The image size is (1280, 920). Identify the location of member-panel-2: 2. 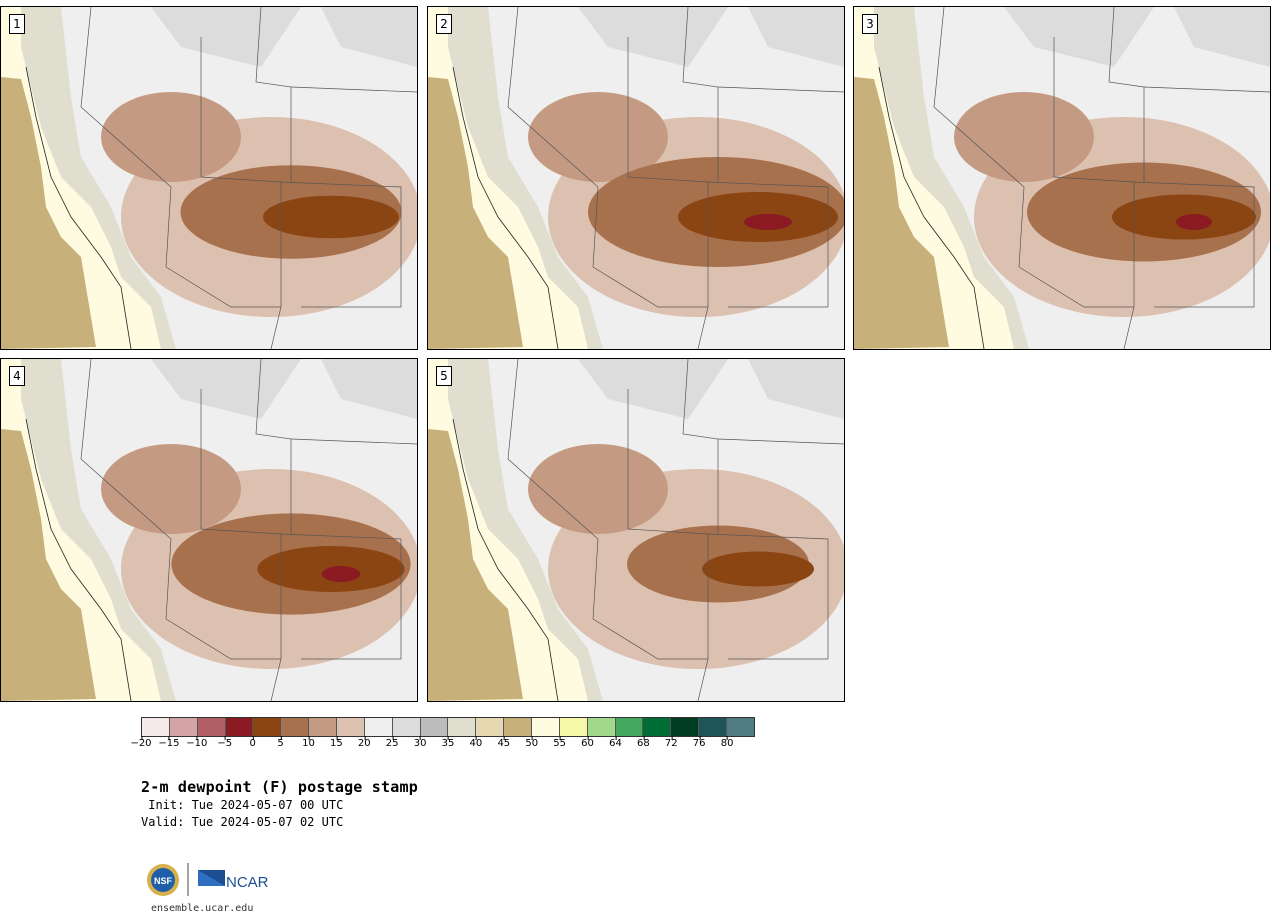
(636, 178).